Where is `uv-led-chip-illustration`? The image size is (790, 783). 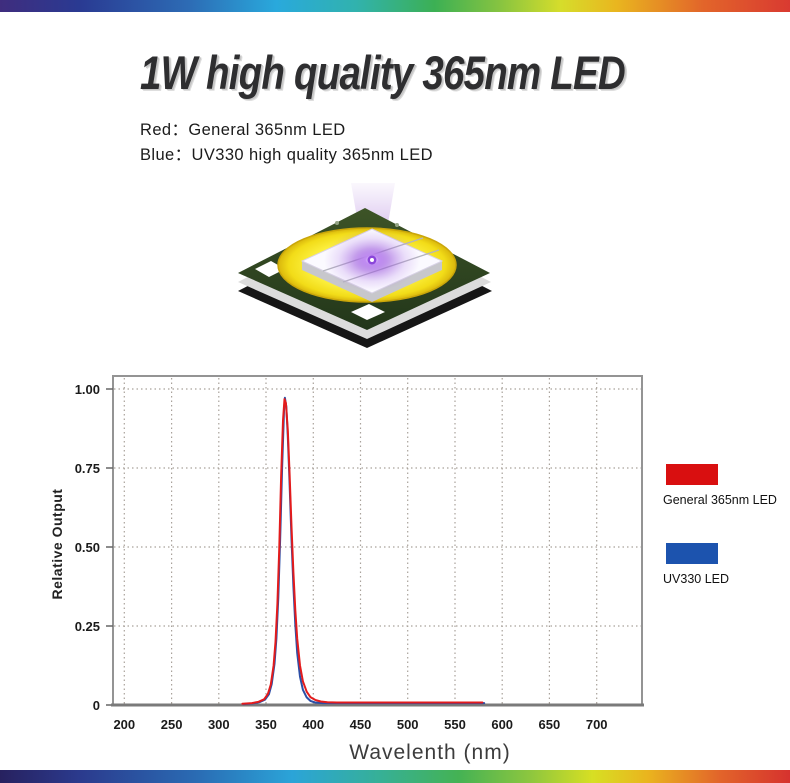
uv-led-chip-illustration is located at coordinates (365, 265).